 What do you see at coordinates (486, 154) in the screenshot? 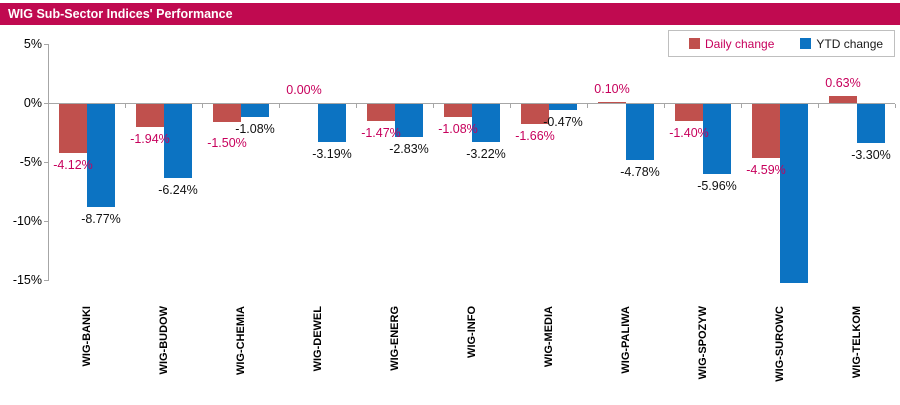
I see `ytd-value-label: -3.22%` at bounding box center [486, 154].